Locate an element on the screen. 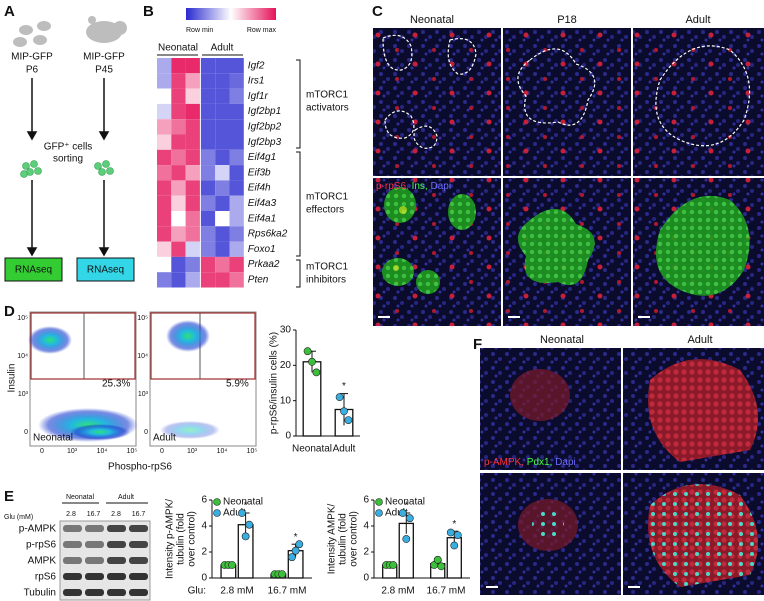  x-axis-label: Phospho-rpS6 is located at coordinates (140, 467).